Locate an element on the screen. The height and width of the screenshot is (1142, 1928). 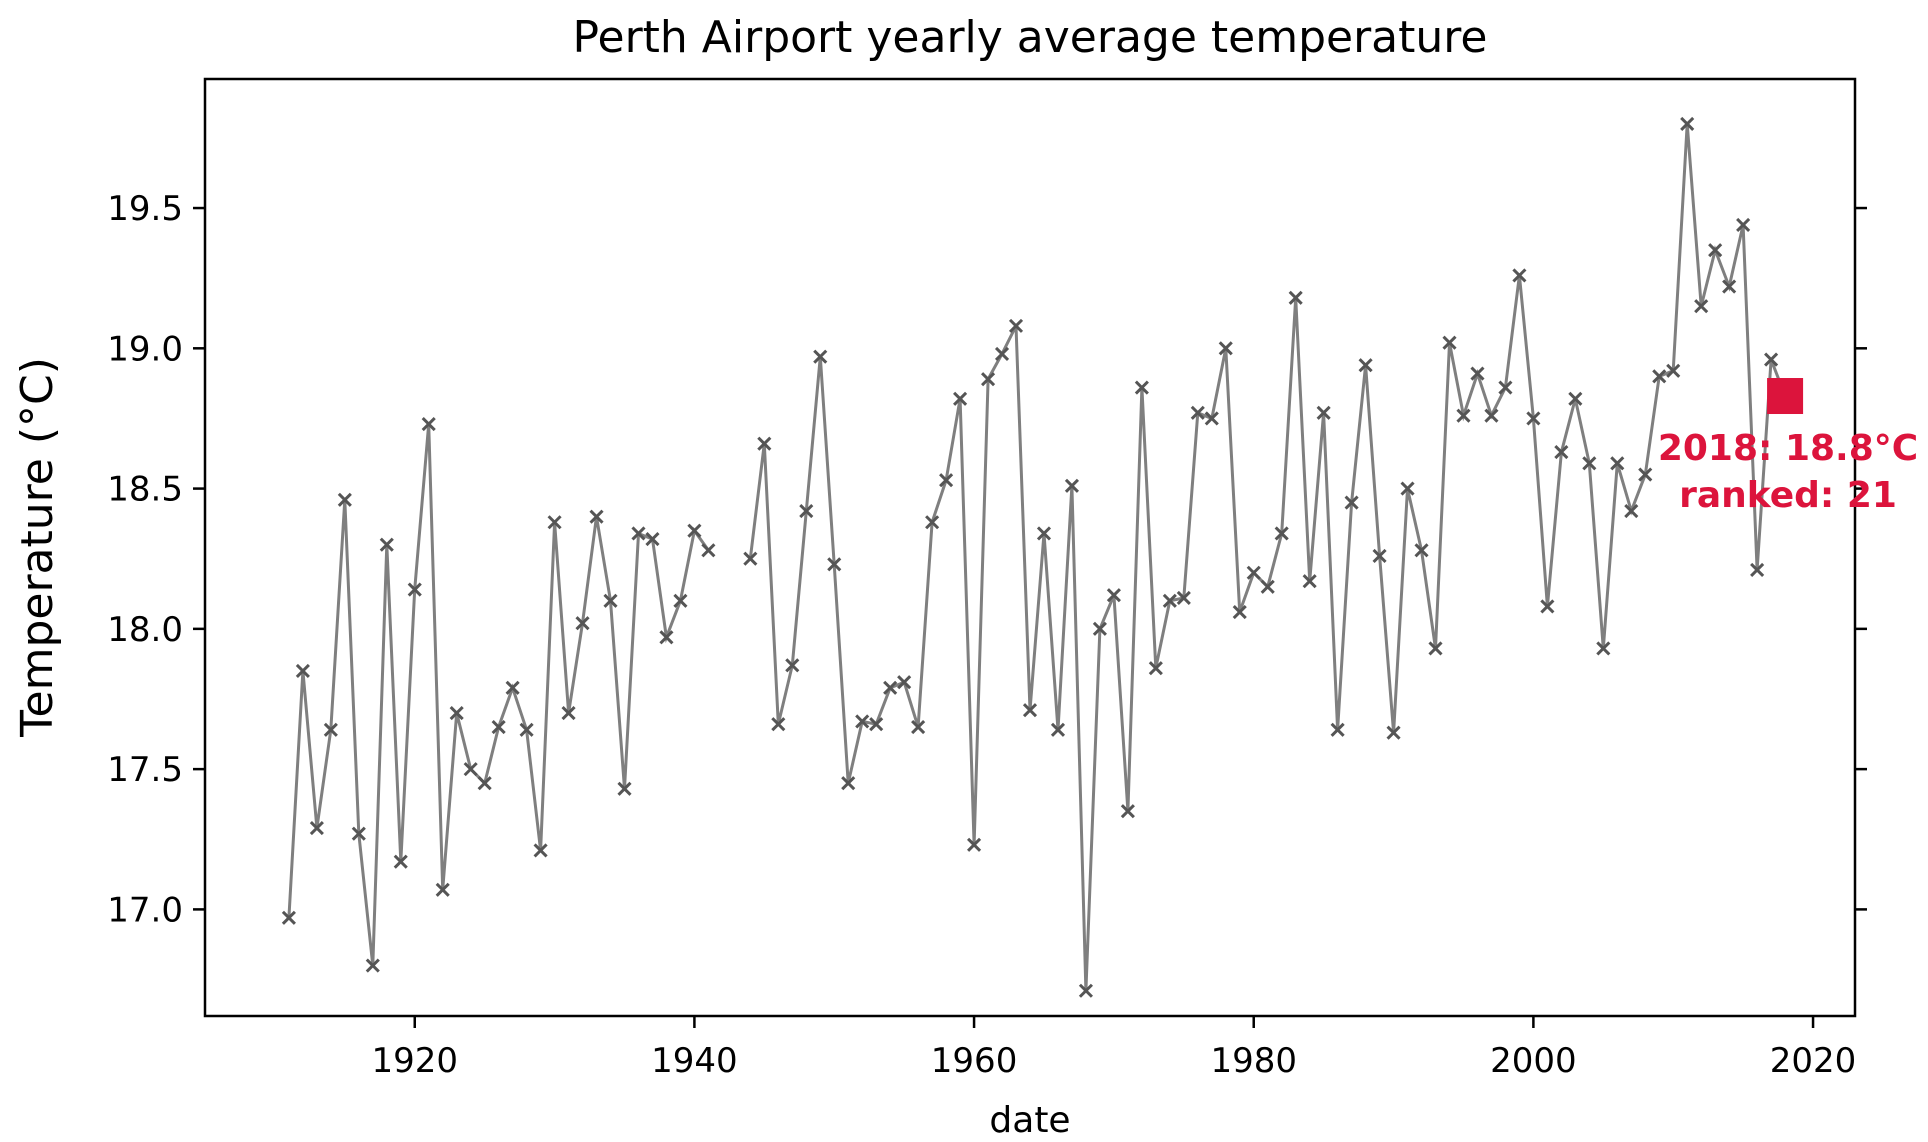
x-tick-label: 1940 is located at coordinates (694, 1061).